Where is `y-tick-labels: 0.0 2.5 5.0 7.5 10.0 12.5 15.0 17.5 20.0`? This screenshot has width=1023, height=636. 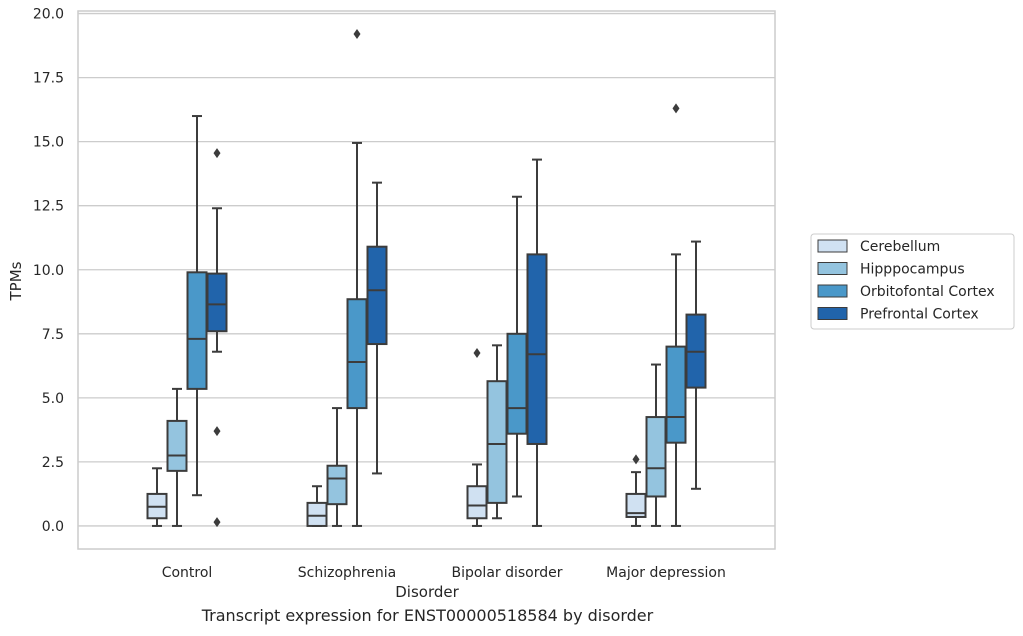 y-tick-labels: 0.0 2.5 5.0 7.5 10.0 12.5 15.0 17.5 20.0 is located at coordinates (48, 271).